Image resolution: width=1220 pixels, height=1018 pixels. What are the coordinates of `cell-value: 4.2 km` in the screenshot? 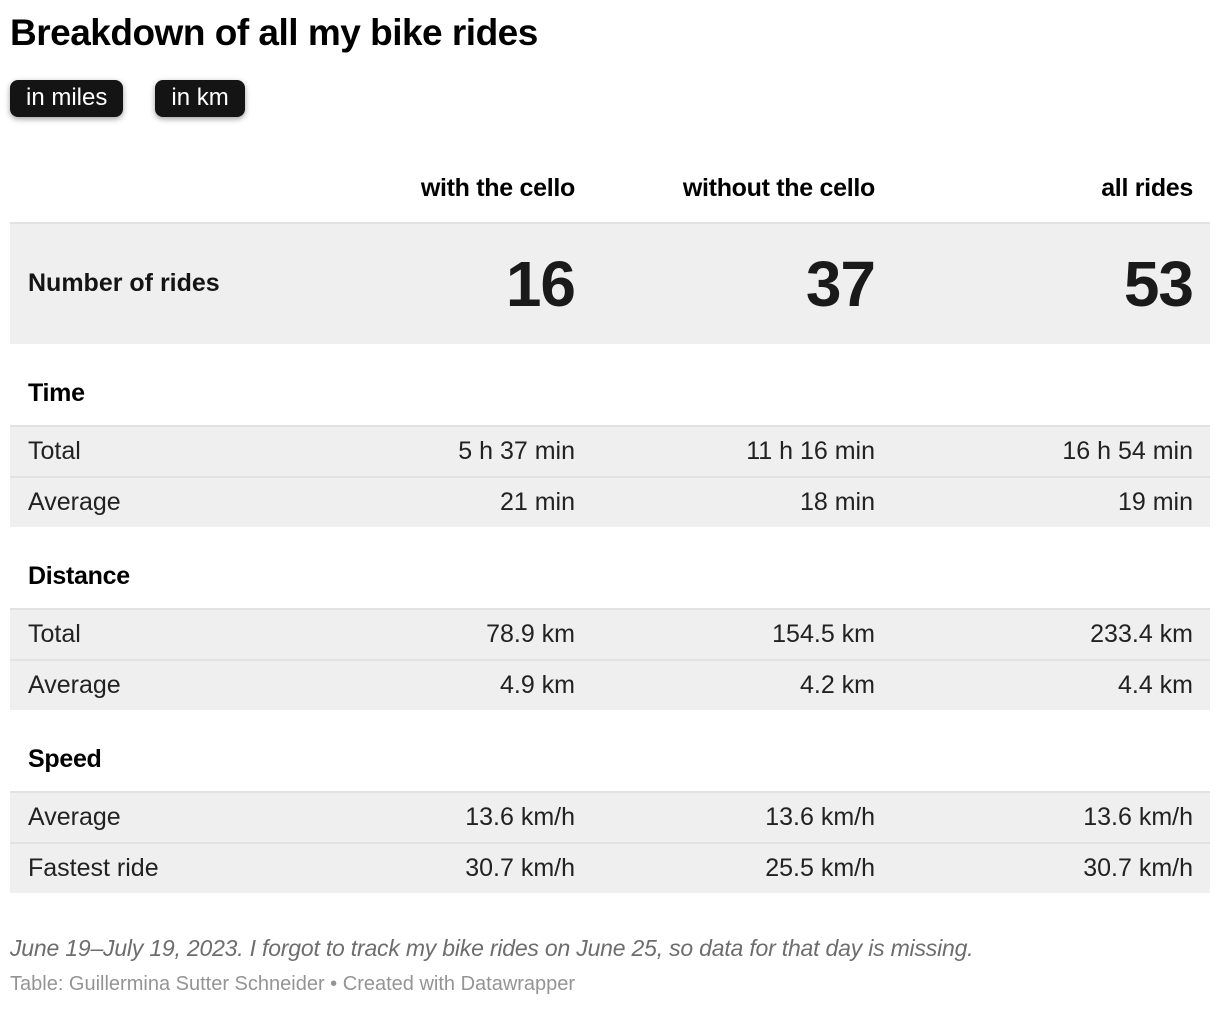 It's located at (837, 684).